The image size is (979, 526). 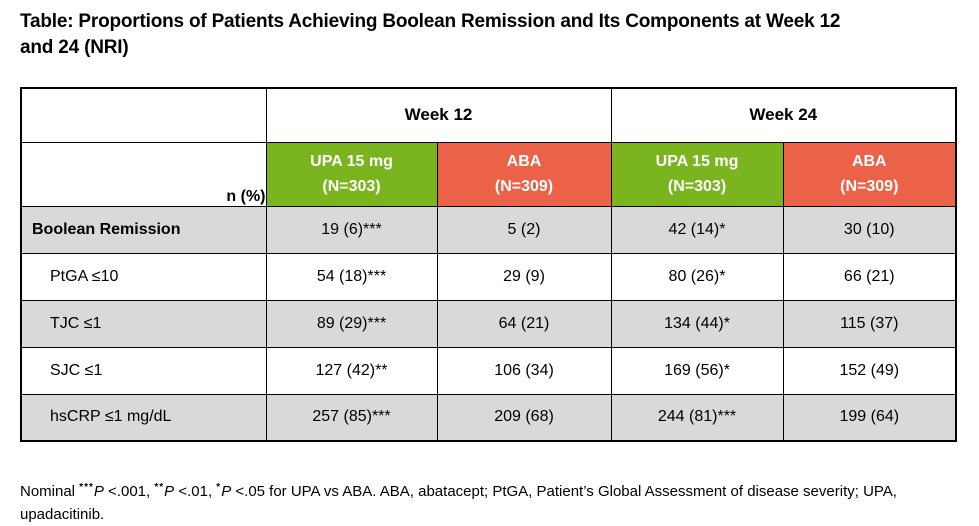 I want to click on value-cell: 244 (81)***, so click(x=697, y=417).